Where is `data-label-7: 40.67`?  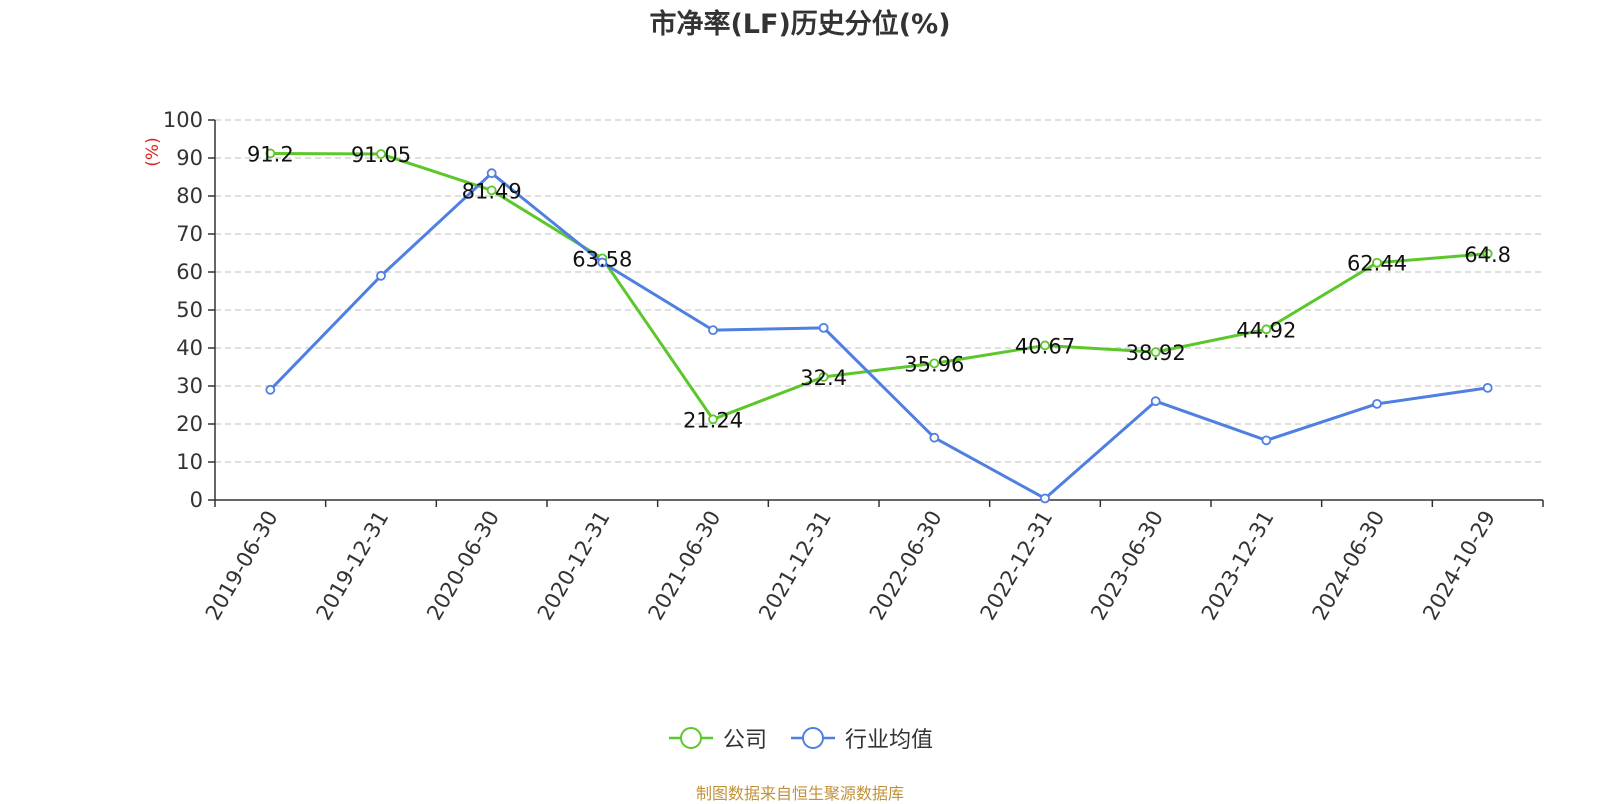 data-label-7: 40.67 is located at coordinates (1045, 346).